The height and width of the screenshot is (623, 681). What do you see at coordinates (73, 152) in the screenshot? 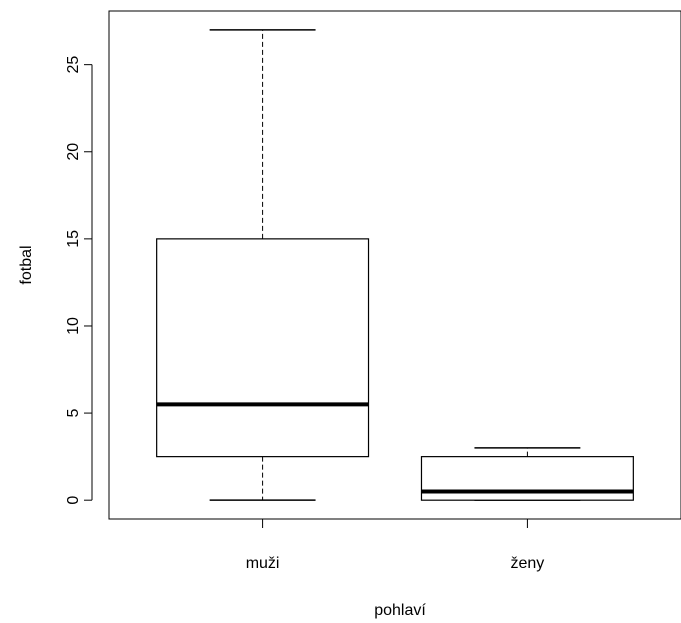
I see `y-tick-label: 20` at bounding box center [73, 152].